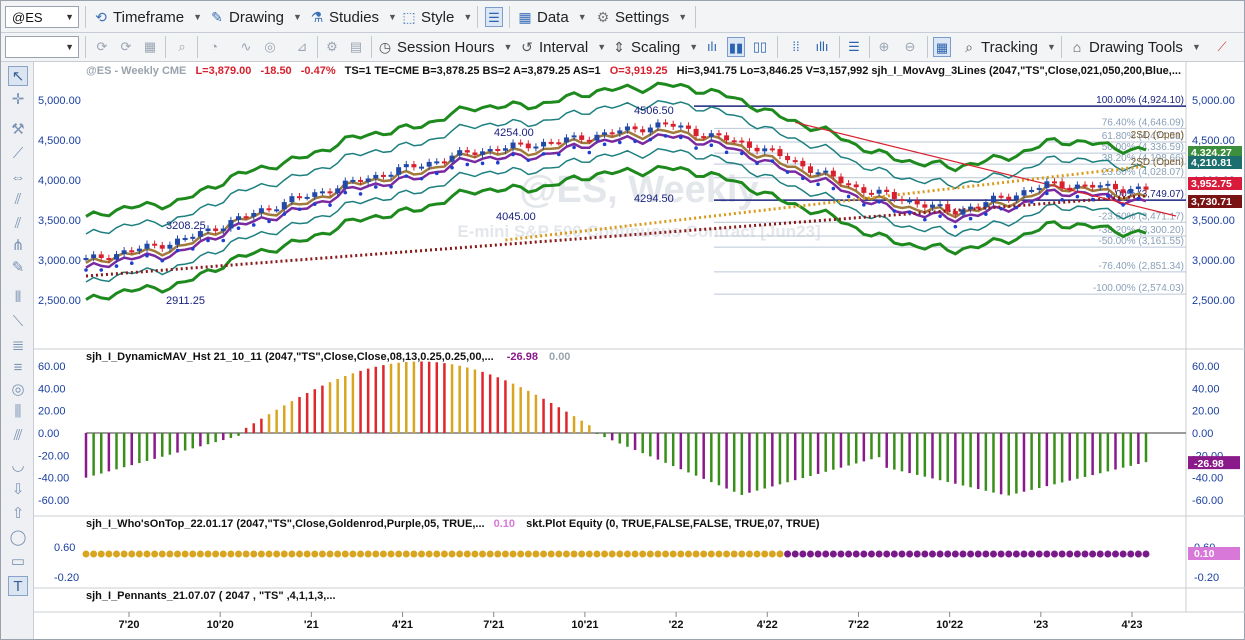 The width and height of the screenshot is (1245, 640). Describe the element at coordinates (255, 17) in the screenshot. I see `drawing-button: ✎ Drawing ▼` at that location.